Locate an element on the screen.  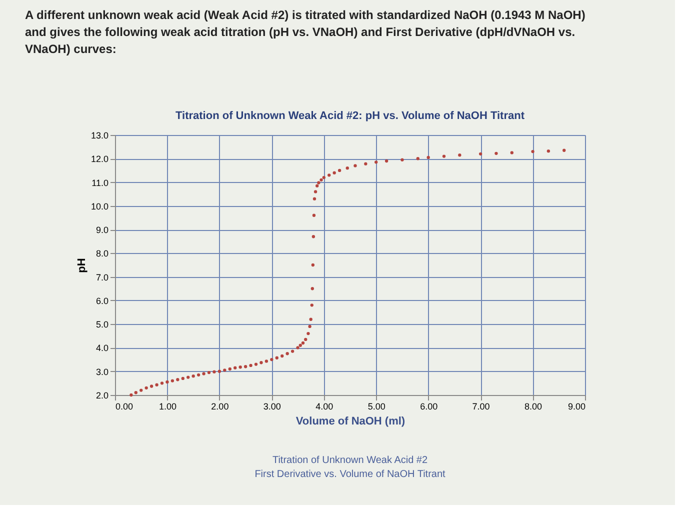
y-tick-label: 3.0 is located at coordinates (102, 371).